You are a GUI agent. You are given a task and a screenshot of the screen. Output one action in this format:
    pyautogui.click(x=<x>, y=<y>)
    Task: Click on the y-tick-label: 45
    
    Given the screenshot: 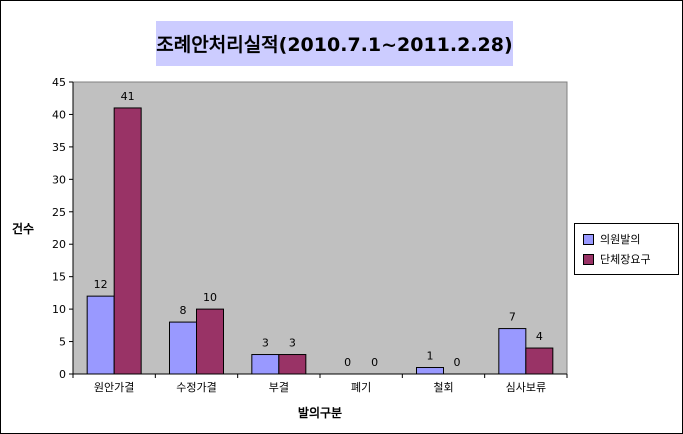 What is the action you would take?
    pyautogui.click(x=59, y=82)
    